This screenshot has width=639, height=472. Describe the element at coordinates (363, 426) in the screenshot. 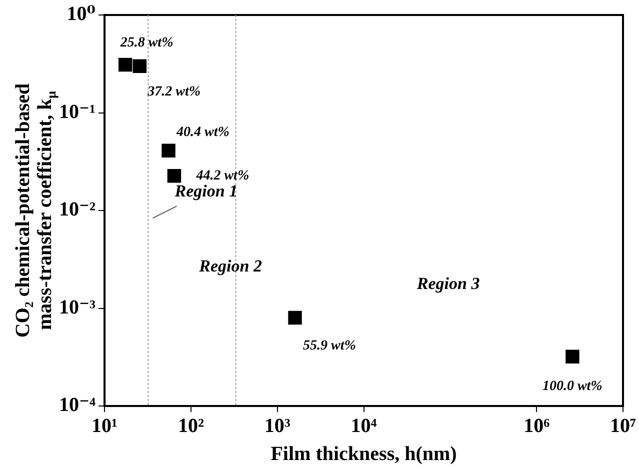

I see `x-tick-label: 10⁴` at that location.